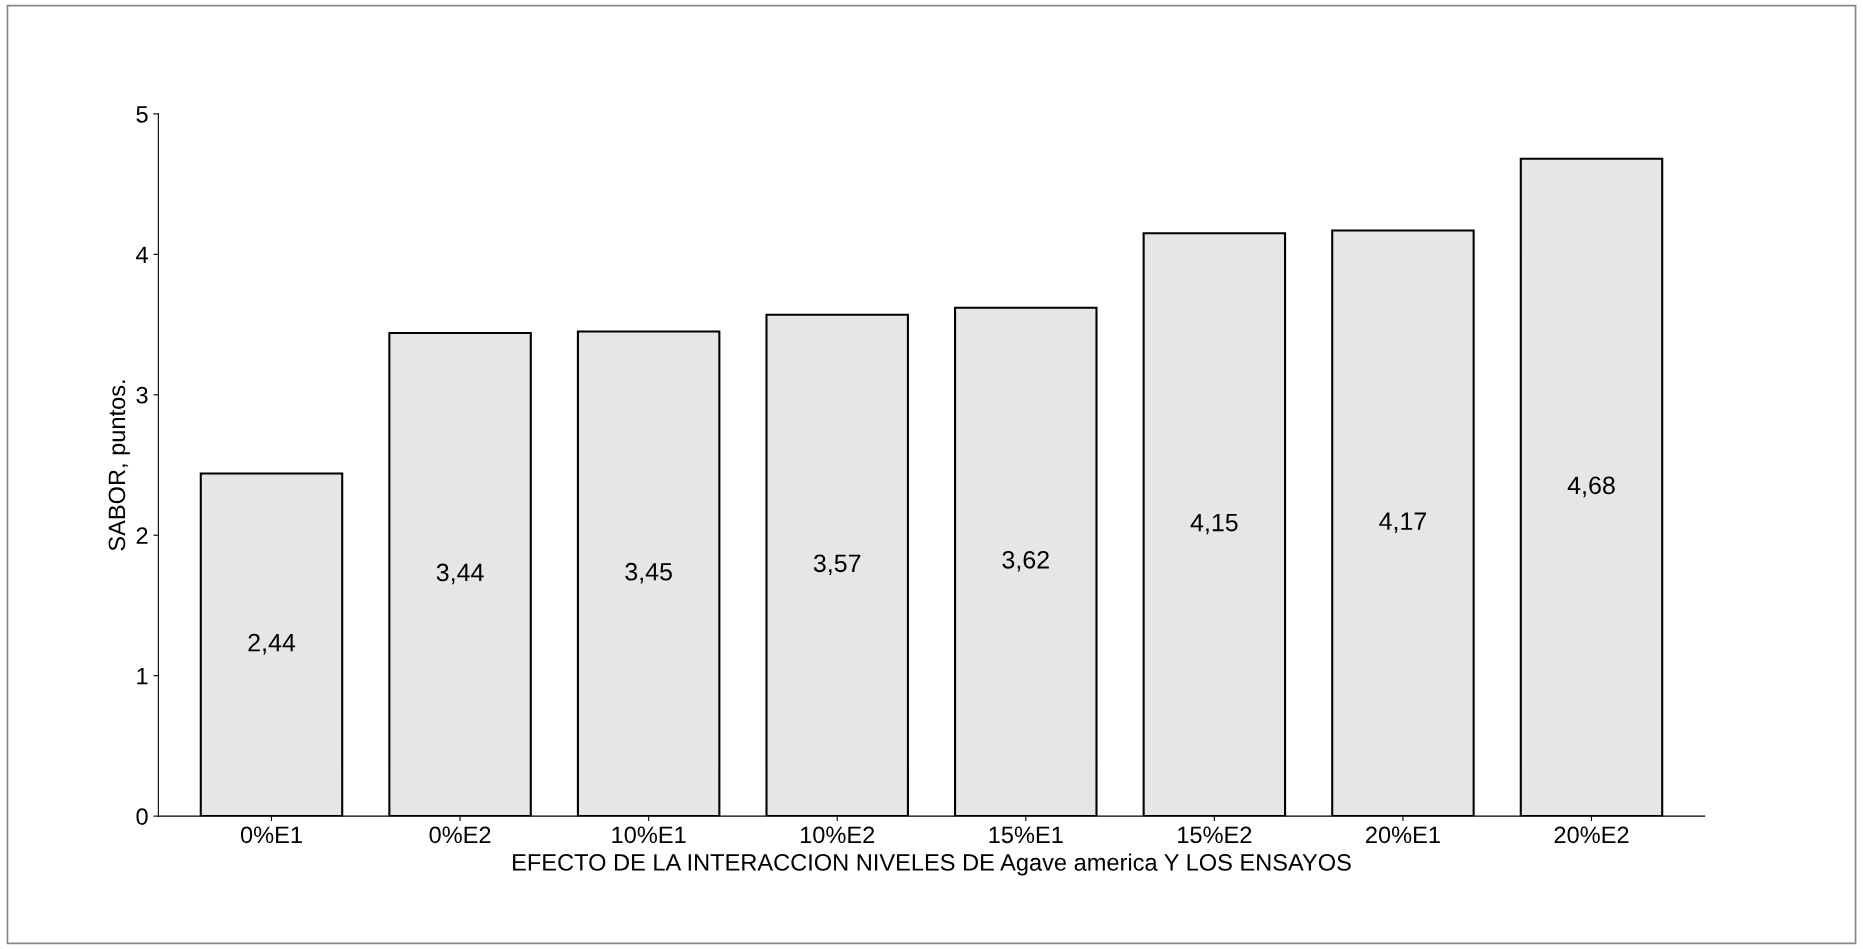 The width and height of the screenshot is (1863, 949). Describe the element at coordinates (1025, 561) in the screenshot. I see `data-label: 3,62` at that location.